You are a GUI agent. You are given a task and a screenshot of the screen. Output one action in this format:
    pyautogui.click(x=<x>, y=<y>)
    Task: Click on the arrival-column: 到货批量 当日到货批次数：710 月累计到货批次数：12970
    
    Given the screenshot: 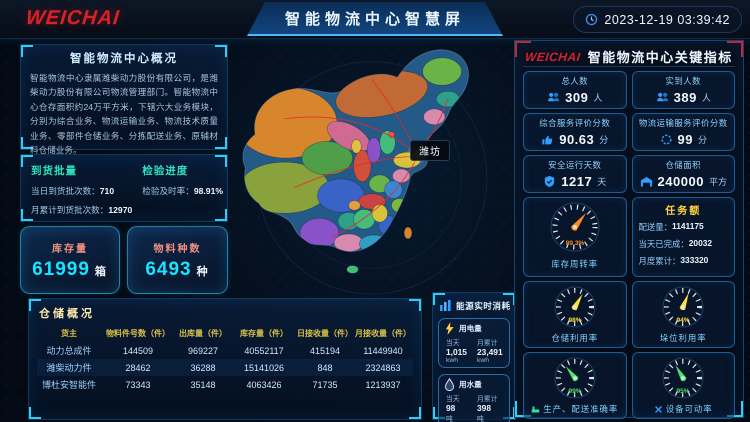 What is the action you would take?
    pyautogui.click(x=81, y=193)
    